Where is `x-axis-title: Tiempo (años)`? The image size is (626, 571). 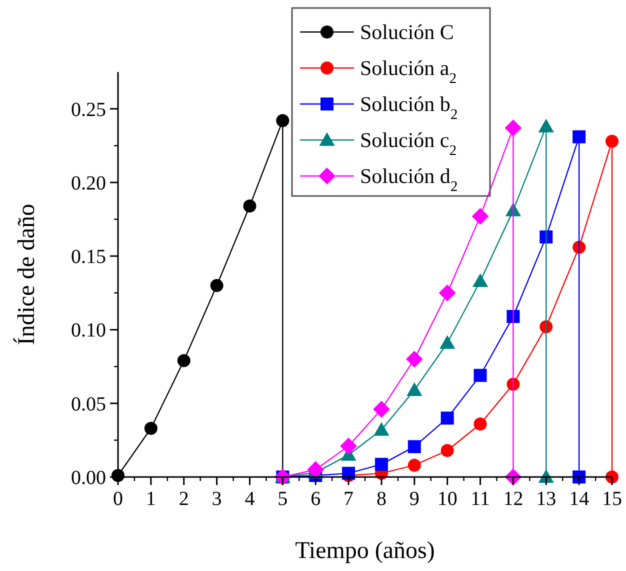 x-axis-title: Tiempo (años) is located at coordinates (365, 551).